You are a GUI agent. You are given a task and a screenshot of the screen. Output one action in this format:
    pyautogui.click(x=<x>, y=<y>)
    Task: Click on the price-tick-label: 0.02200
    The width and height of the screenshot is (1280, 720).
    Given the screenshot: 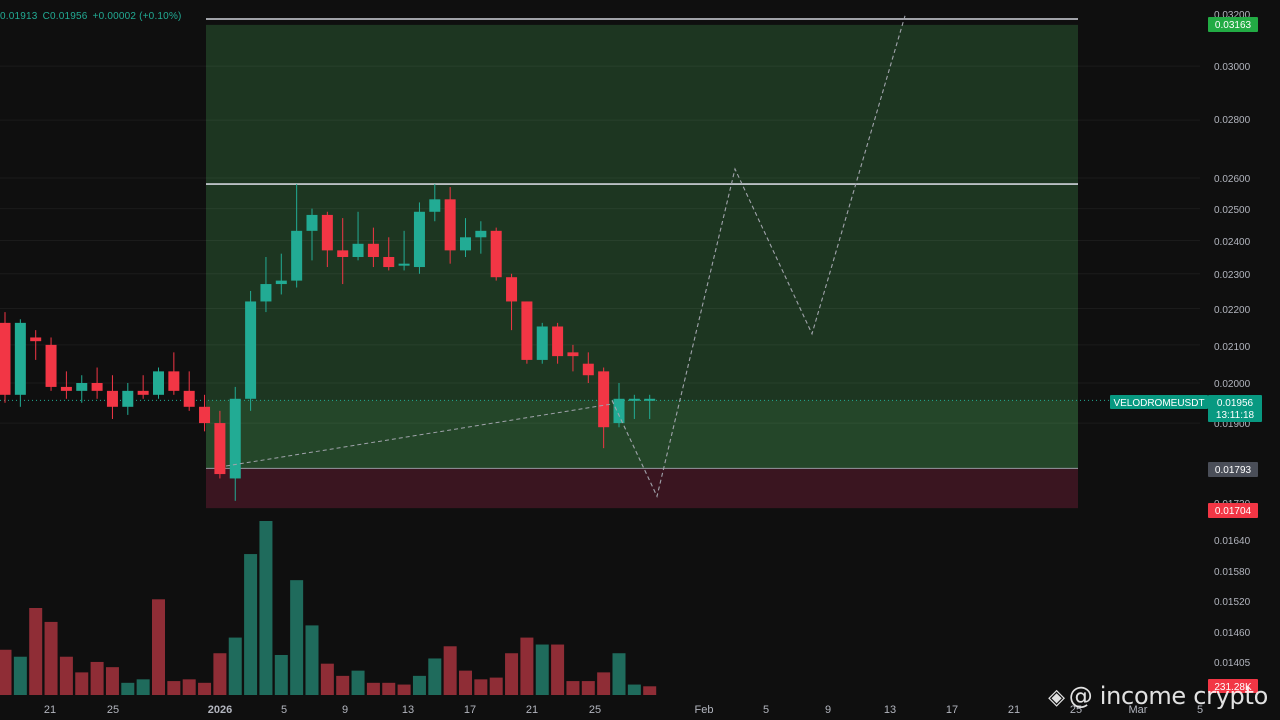 What is the action you would take?
    pyautogui.click(x=1232, y=310)
    